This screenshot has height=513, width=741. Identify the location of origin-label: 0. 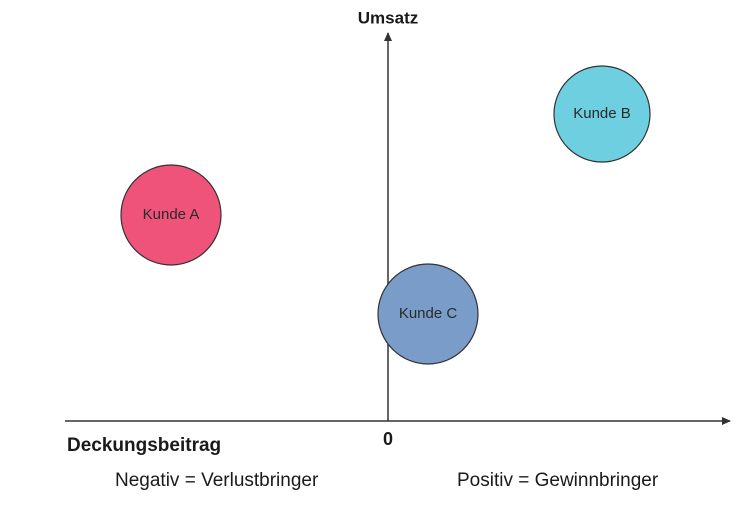
(388, 439).